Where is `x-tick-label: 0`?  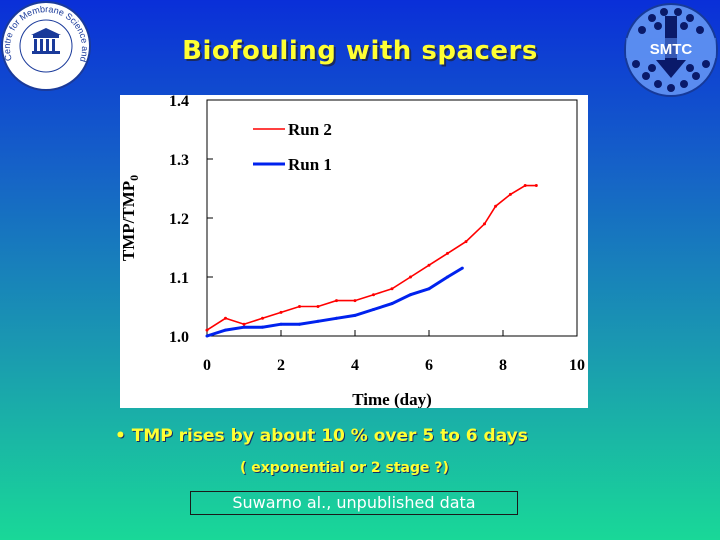 x-tick-label: 0 is located at coordinates (207, 365).